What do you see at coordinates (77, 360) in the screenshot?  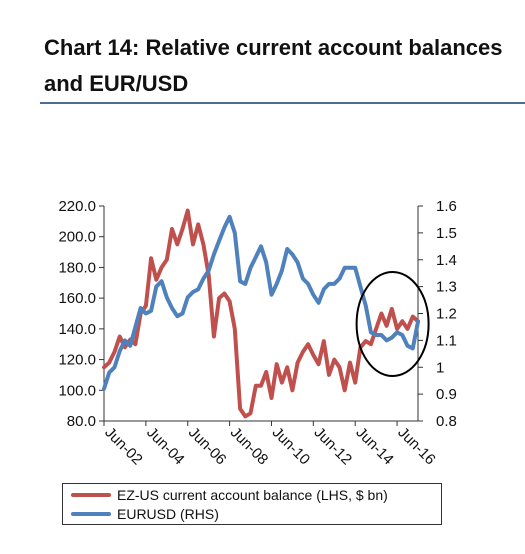 I see `left-y-tick-label: 120.0` at bounding box center [77, 360].